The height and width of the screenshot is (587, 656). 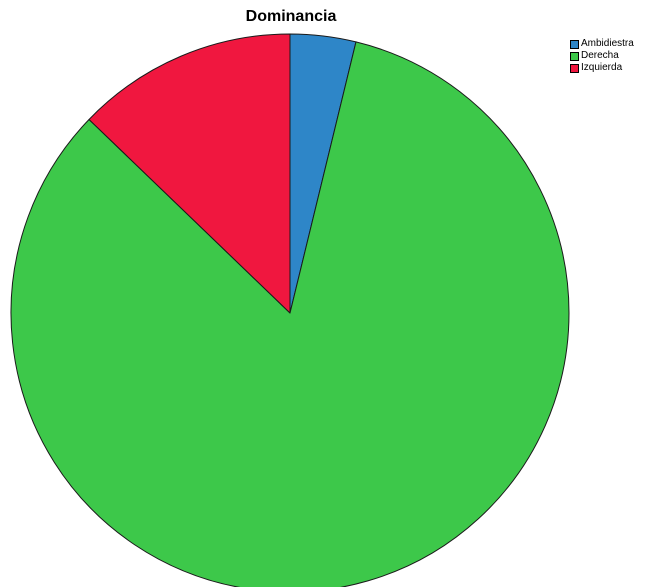 I want to click on legend-label-derecha: Derecha, so click(x=600, y=55).